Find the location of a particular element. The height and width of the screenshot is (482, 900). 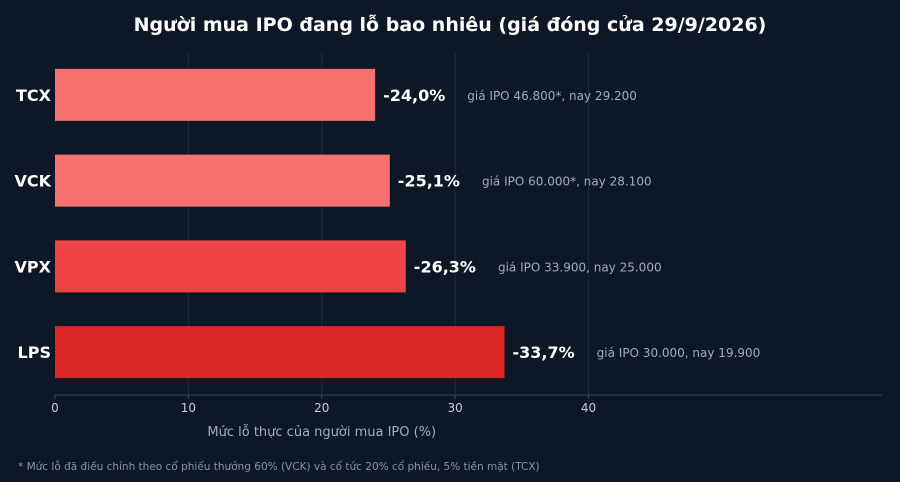

x-tick-label-10: 10 is located at coordinates (188, 408).